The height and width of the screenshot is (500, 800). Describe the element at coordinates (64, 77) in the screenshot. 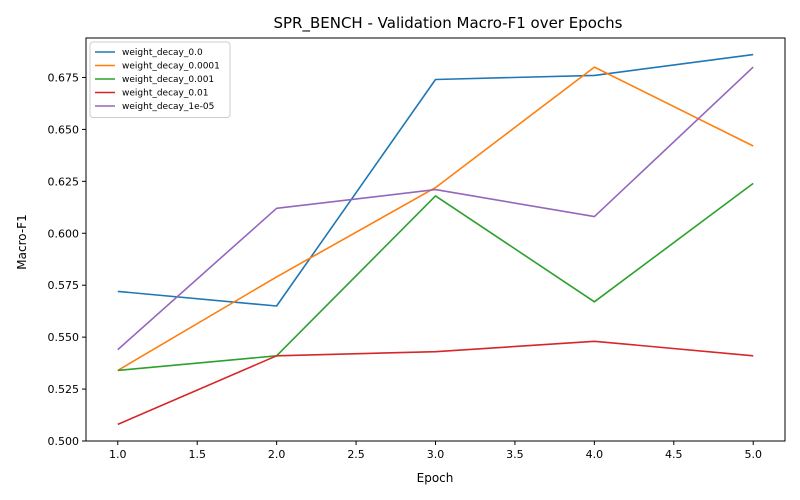

I see `y-tick-label: 0.675` at that location.